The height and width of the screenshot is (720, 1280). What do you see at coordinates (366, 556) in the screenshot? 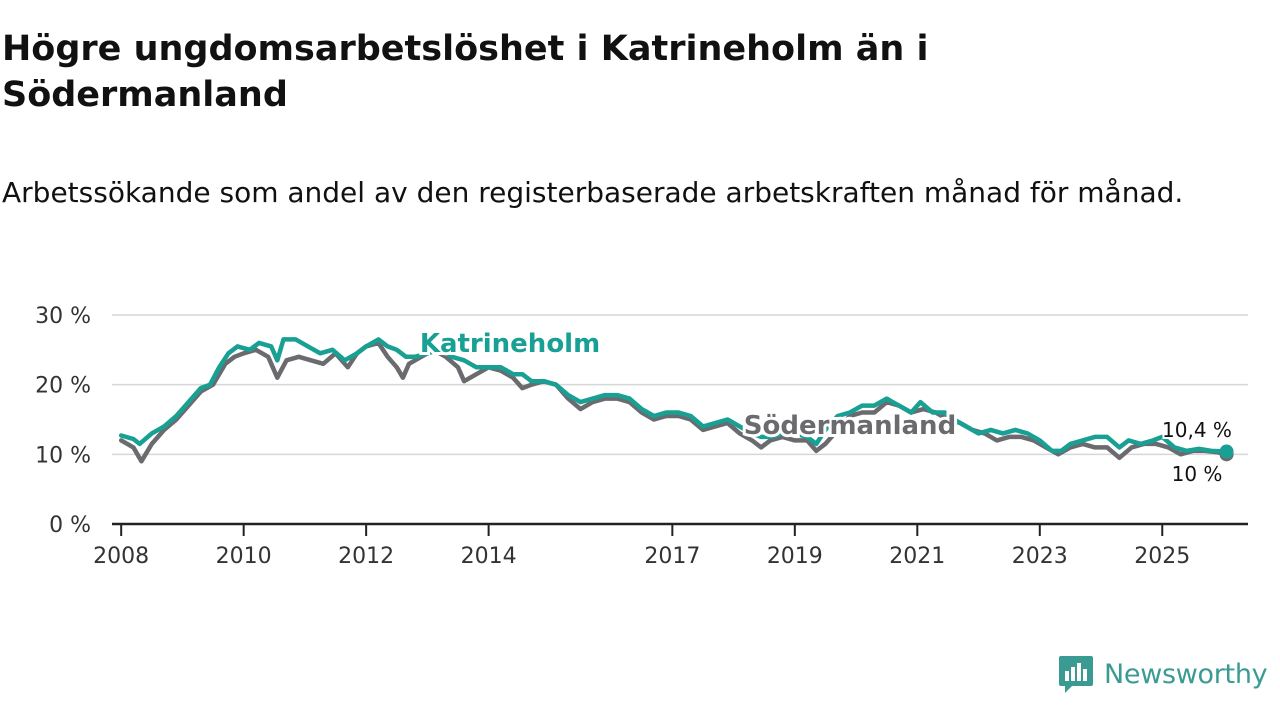
I see `x-tick-label-2012: 2012` at bounding box center [366, 556].